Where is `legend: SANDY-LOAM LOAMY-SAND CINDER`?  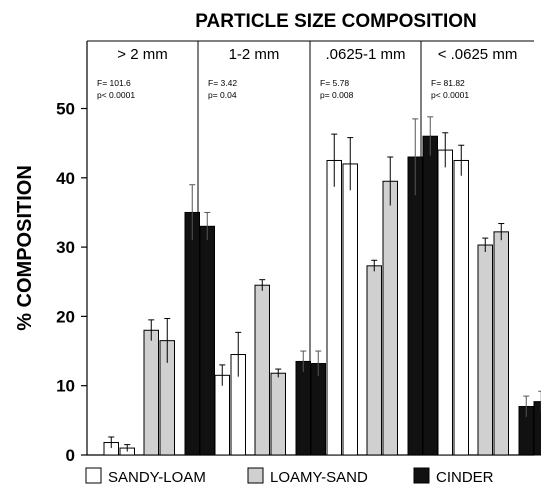 legend: SANDY-LOAM LOAMY-SAND CINDER is located at coordinates (289, 476).